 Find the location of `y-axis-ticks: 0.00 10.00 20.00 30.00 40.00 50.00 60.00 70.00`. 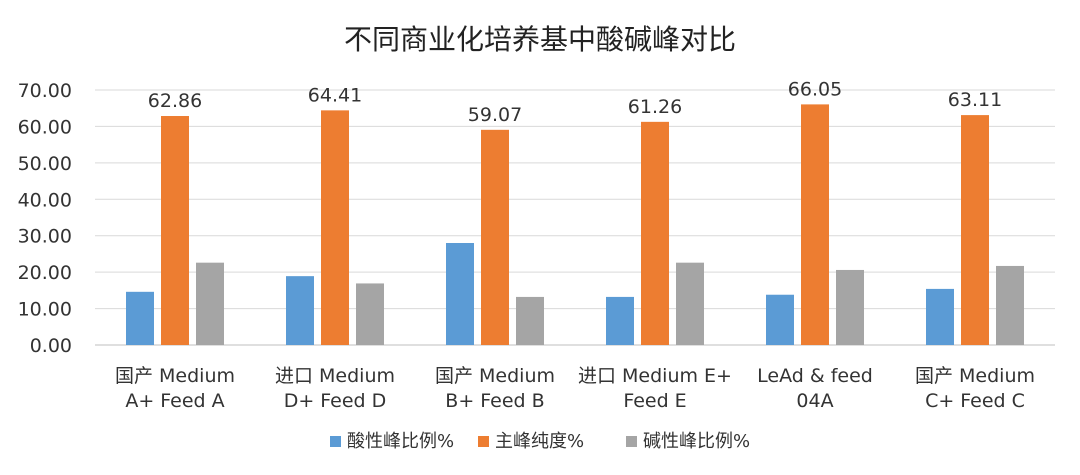

y-axis-ticks: 0.00 10.00 20.00 30.00 40.00 50.00 60.00 70.00 is located at coordinates (45, 218).